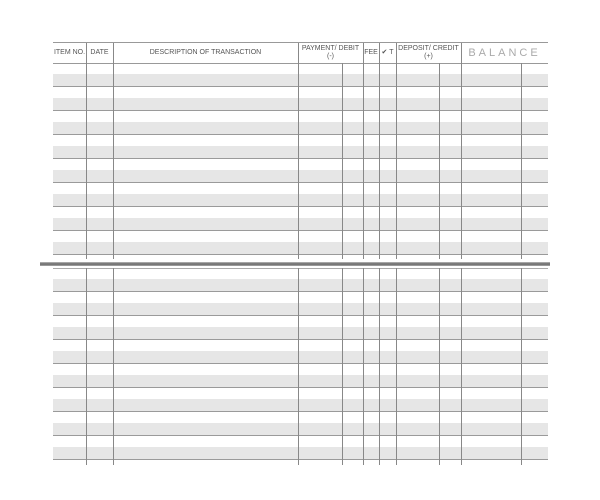 This screenshot has height=500, width=600. What do you see at coordinates (69, 52) in the screenshot?
I see `header-item-no: ITEM NO.` at bounding box center [69, 52].